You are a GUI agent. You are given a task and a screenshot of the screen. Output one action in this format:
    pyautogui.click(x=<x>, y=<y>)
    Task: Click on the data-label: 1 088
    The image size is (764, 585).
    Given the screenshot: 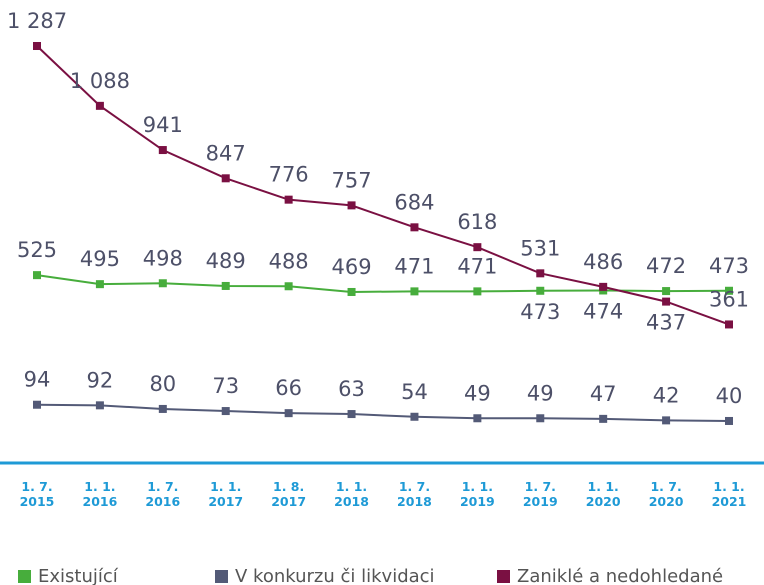 What is the action you would take?
    pyautogui.click(x=100, y=81)
    